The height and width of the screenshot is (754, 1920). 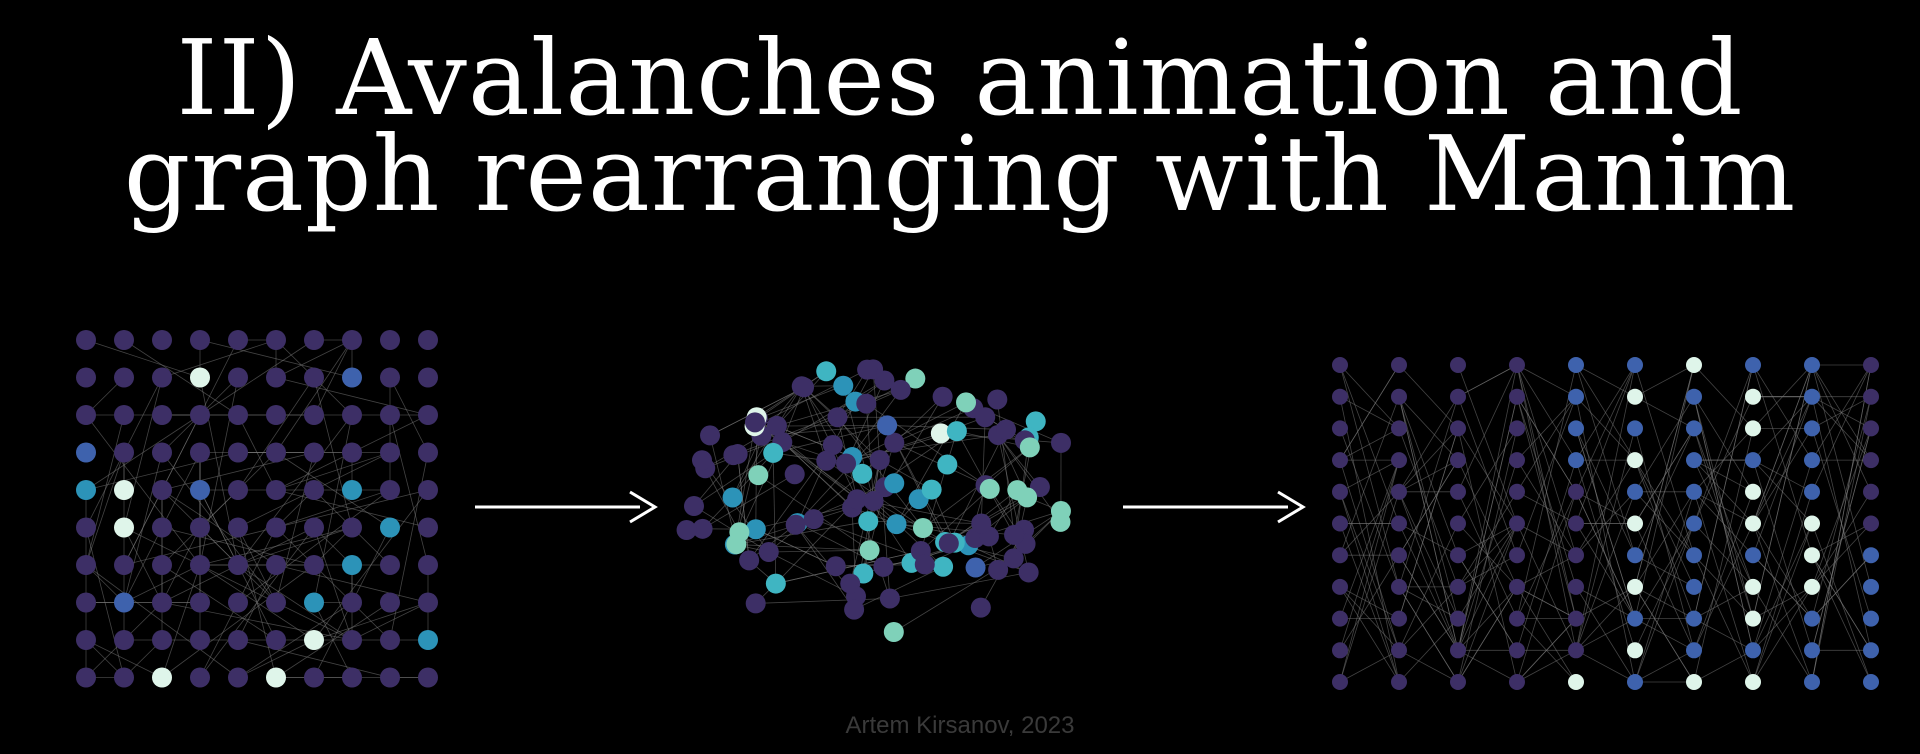 I want to click on layered-graph, so click(x=1605, y=523).